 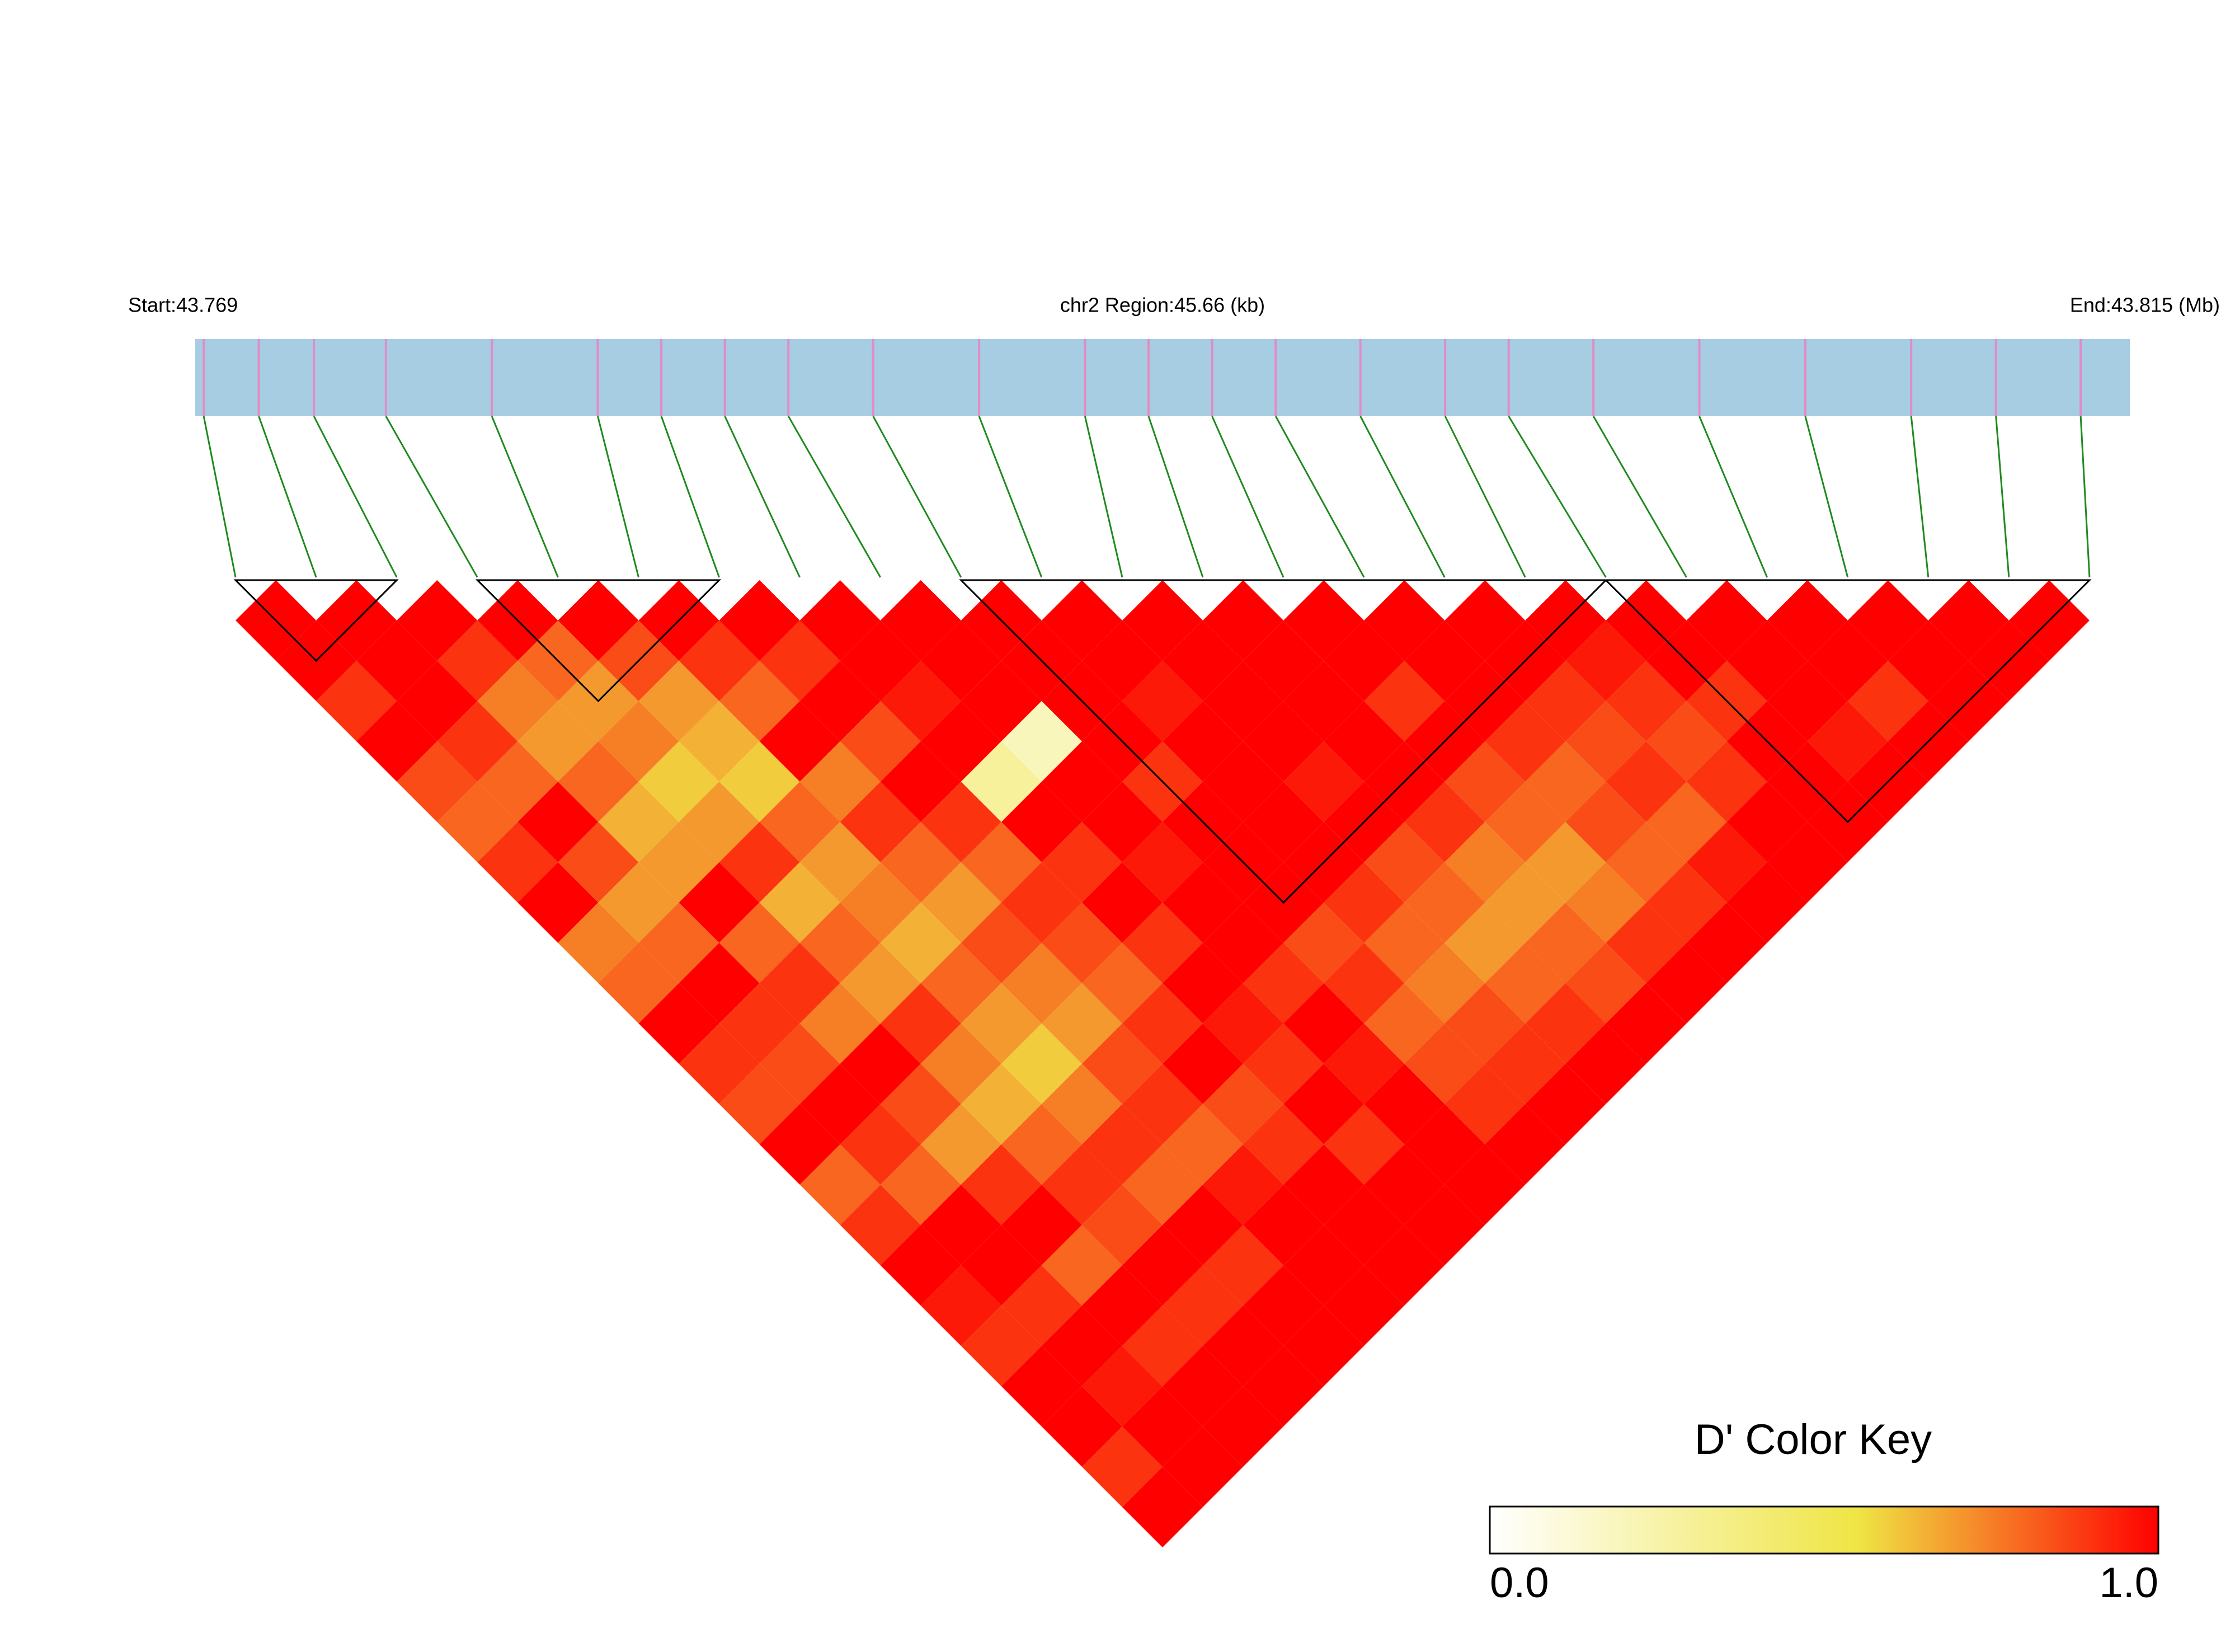 I want to click on region-label: chr2 Region:45.66 (kb), so click(x=1162, y=306).